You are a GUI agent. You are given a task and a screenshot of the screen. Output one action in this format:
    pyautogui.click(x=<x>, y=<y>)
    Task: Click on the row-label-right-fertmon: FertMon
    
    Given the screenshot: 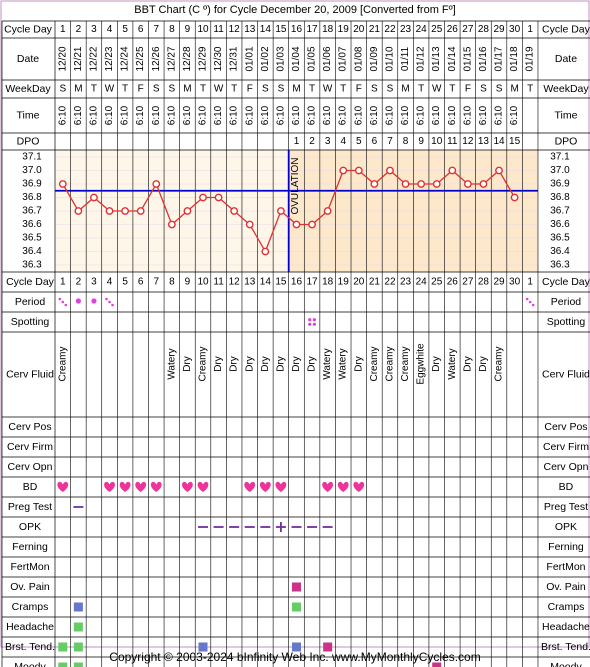 What is the action you would take?
    pyautogui.click(x=565, y=567)
    